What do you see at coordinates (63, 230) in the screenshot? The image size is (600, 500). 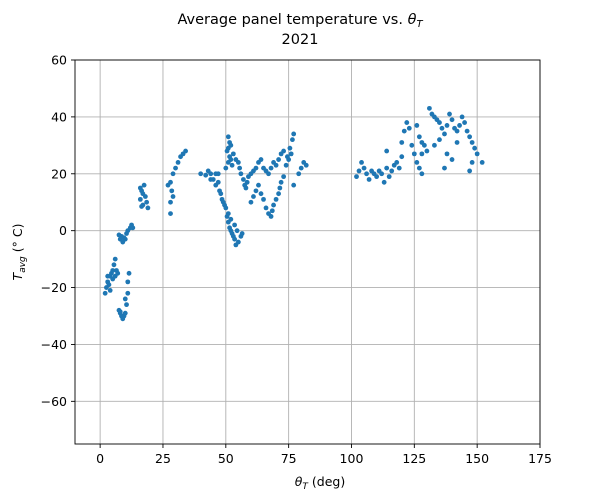 I see `y-tick-label: 0` at bounding box center [63, 230].